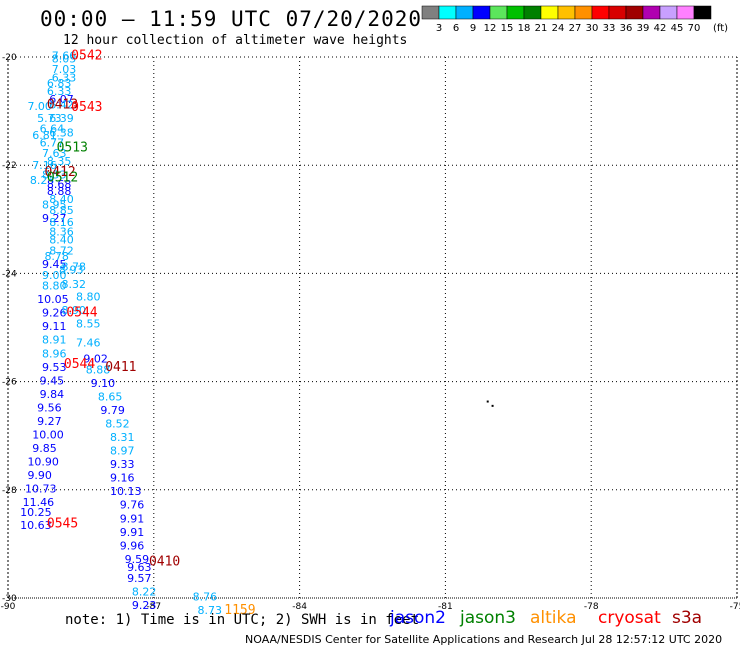 This screenshot has width=740, height=650. I want to click on colorbar-level-label: 21, so click(541, 28).